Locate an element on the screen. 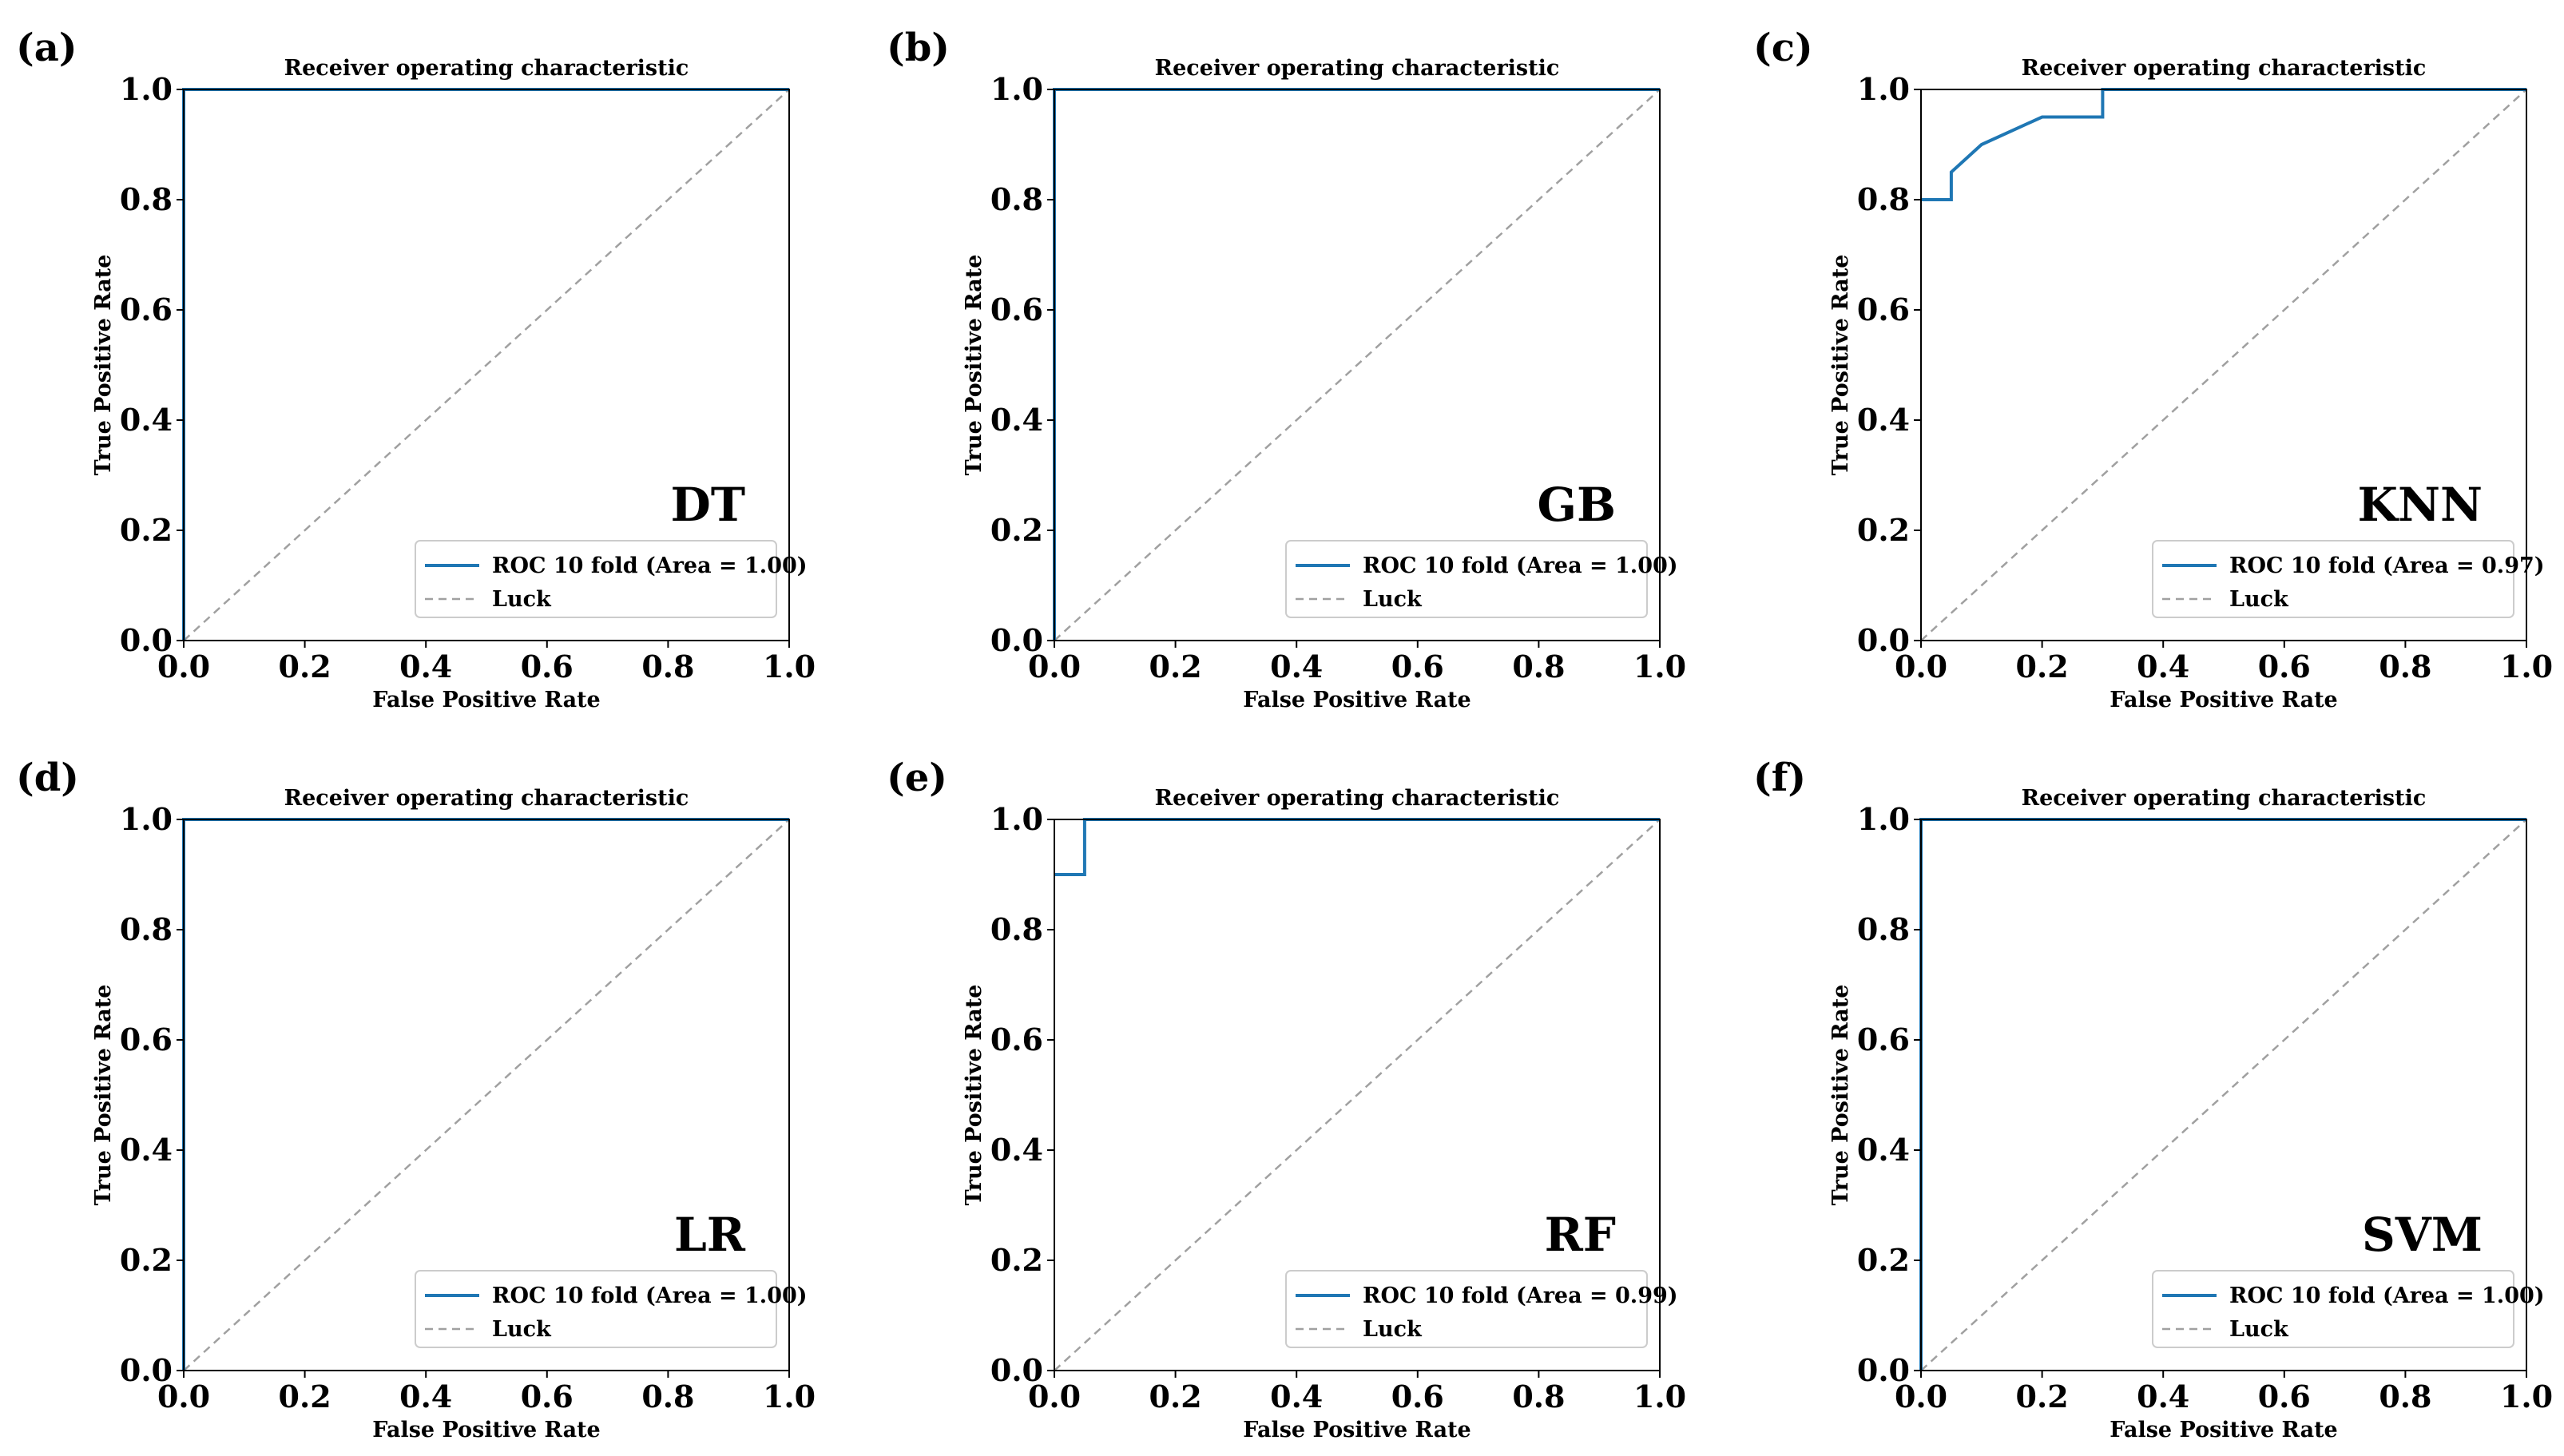  panel-label: (d) is located at coordinates (47, 778).